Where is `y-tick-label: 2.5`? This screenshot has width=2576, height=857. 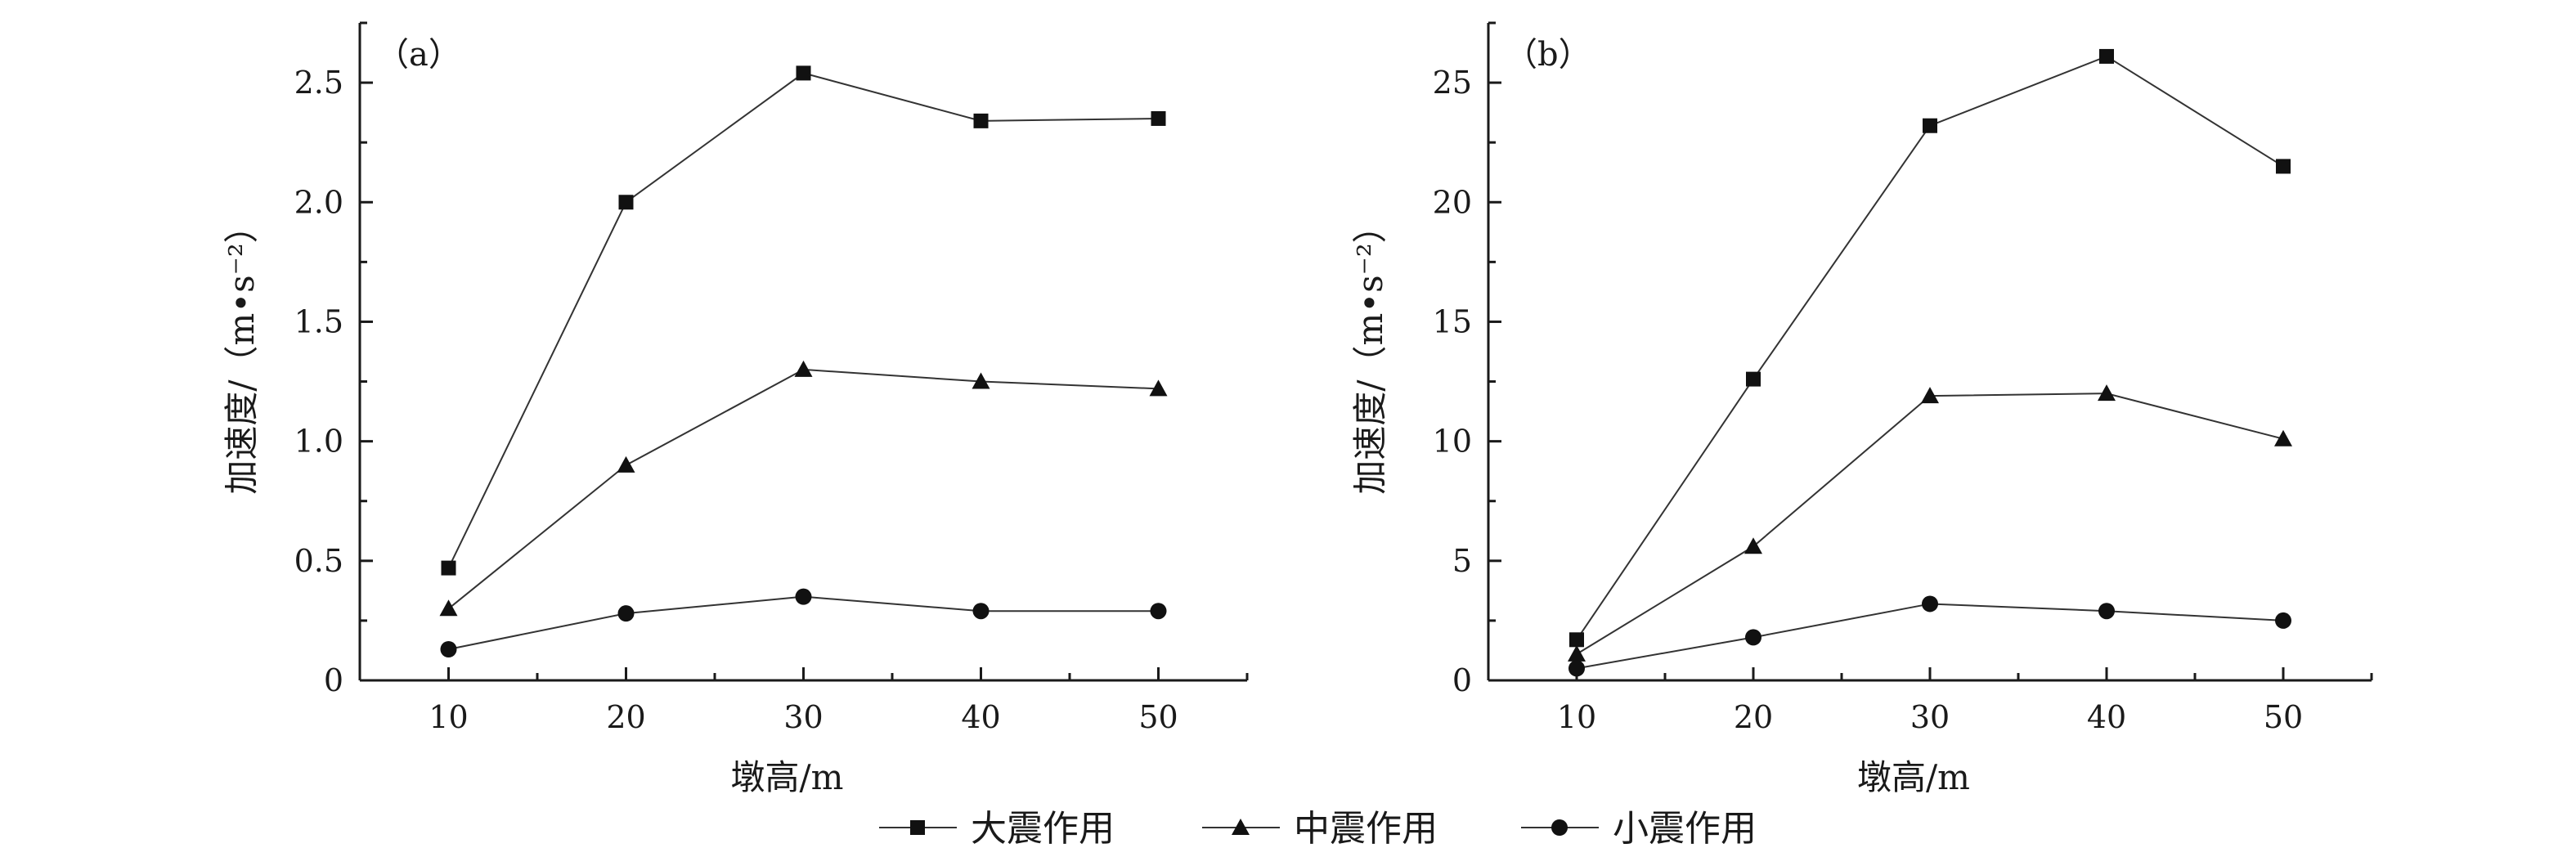 y-tick-label: 2.5 is located at coordinates (319, 83).